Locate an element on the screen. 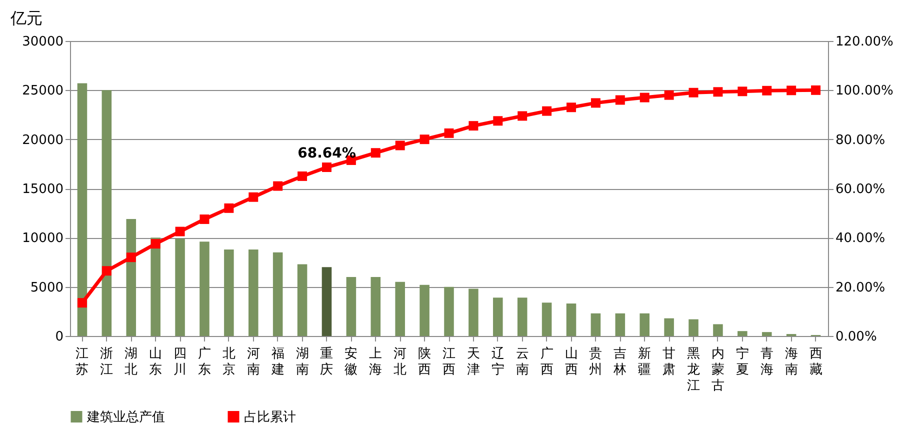 The image size is (903, 430). y2-tick-label: 100.00% is located at coordinates (865, 91).